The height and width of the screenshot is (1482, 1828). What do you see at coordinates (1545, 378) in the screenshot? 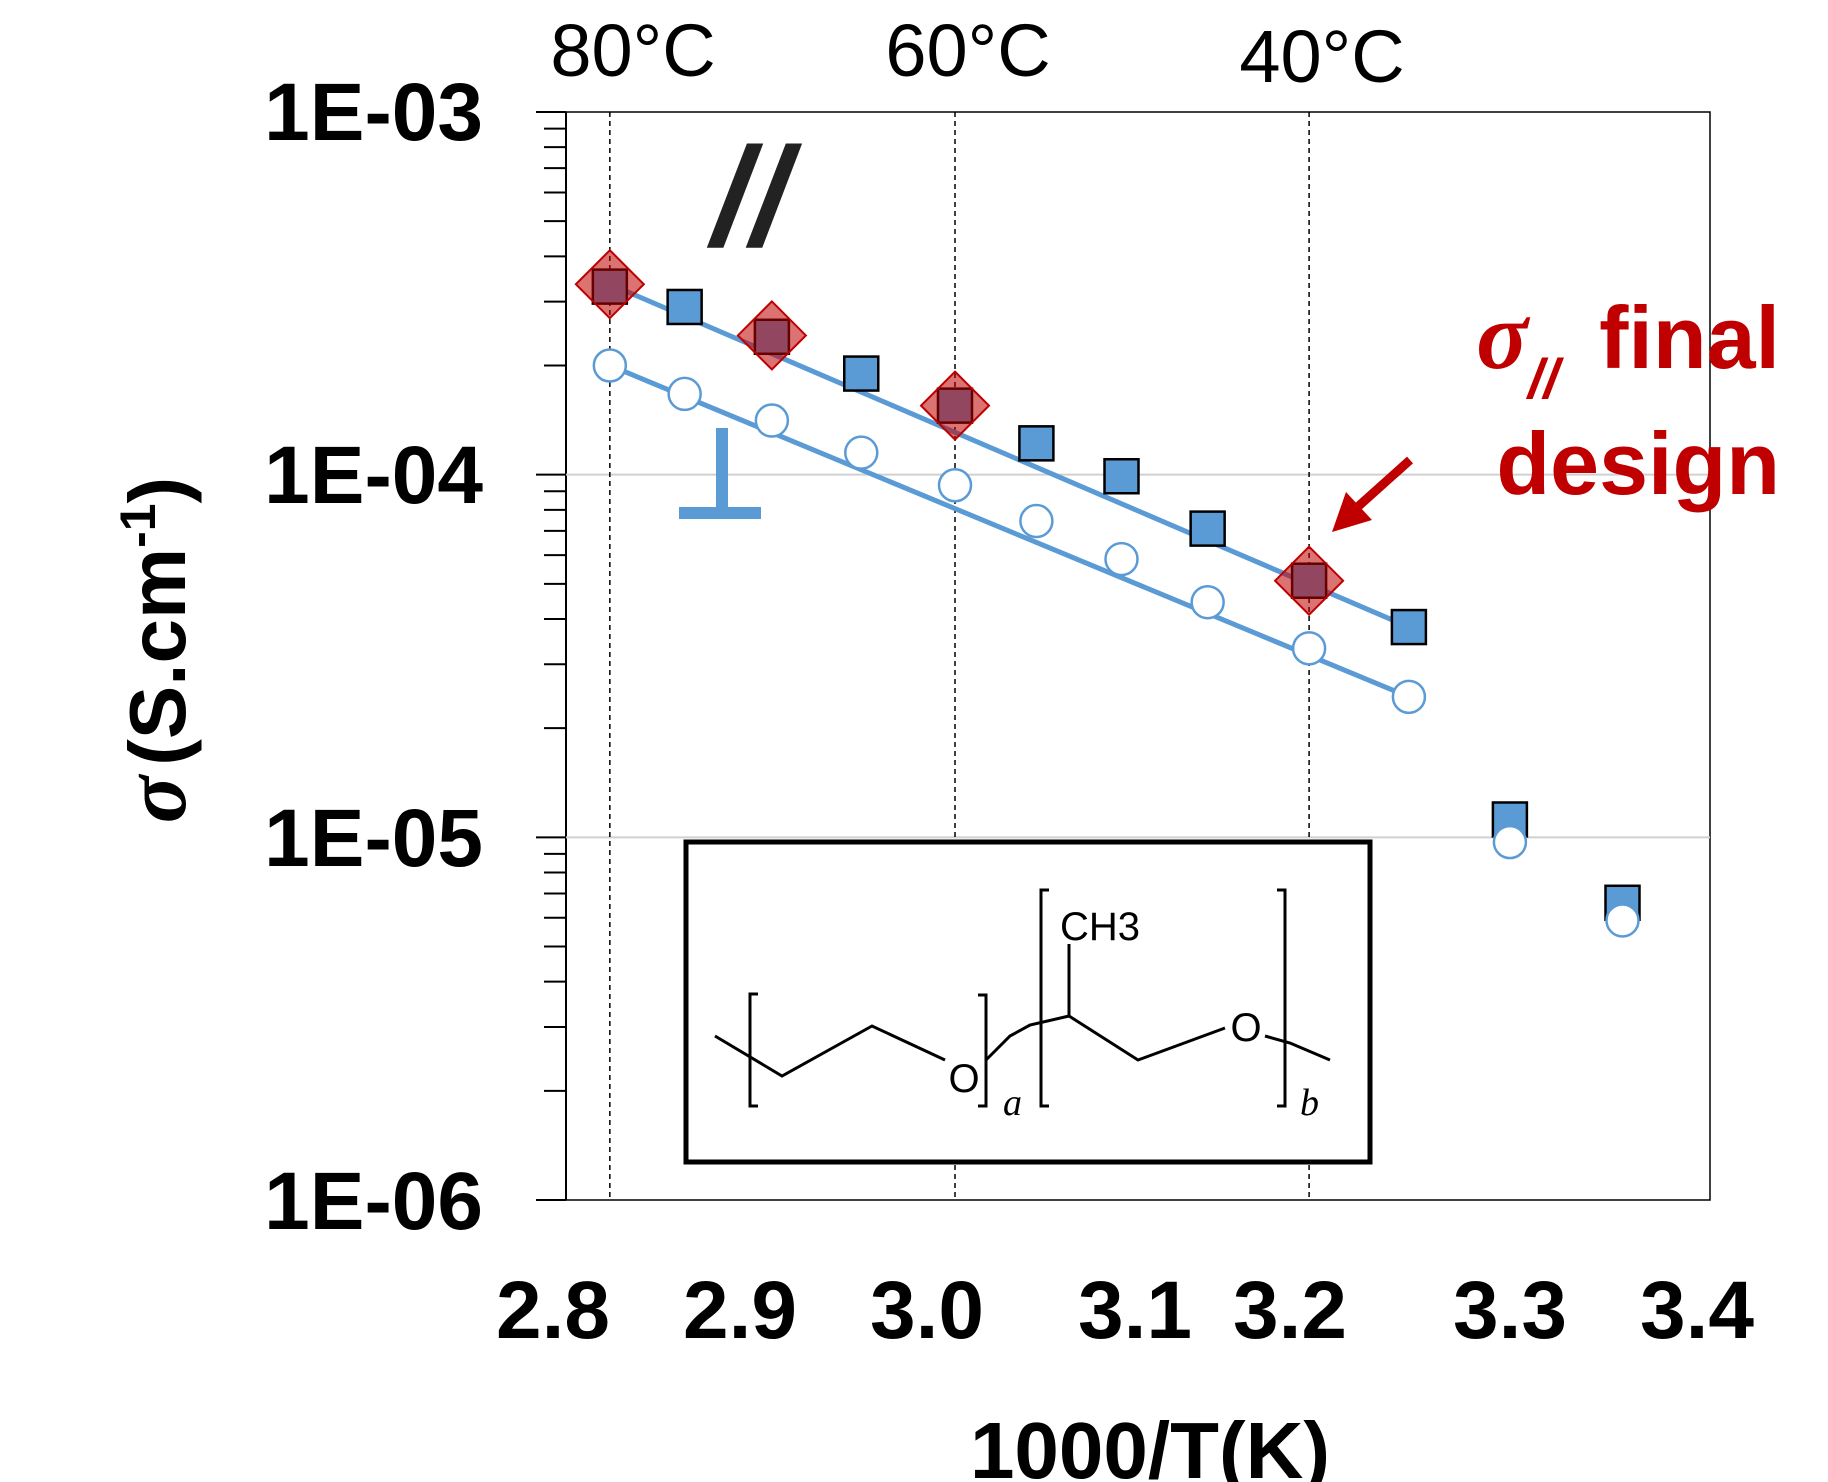
I see `final-design-subscript: //` at bounding box center [1545, 378].